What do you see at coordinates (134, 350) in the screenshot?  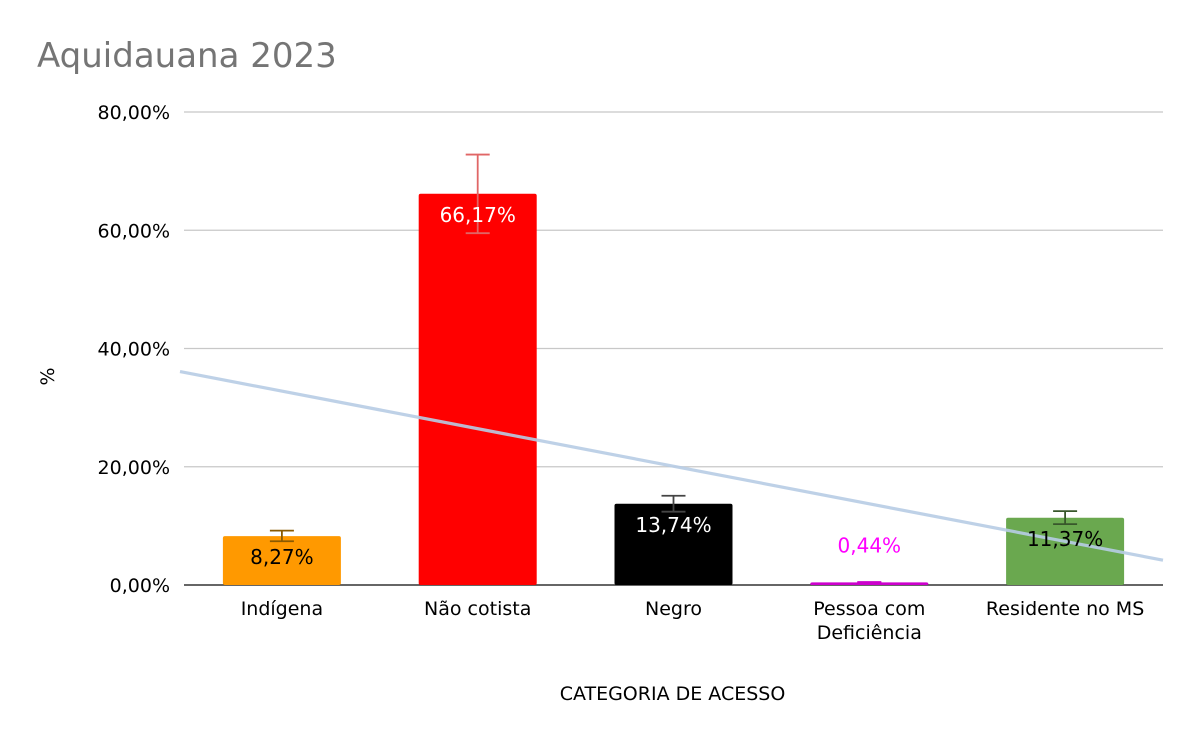 I see `y-tick-label: 40,00%` at bounding box center [134, 350].